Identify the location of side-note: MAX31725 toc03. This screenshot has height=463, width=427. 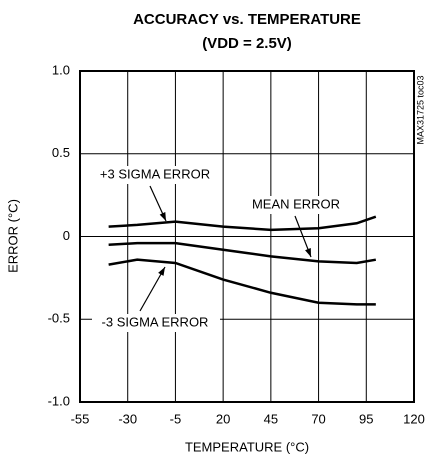
(420, 109).